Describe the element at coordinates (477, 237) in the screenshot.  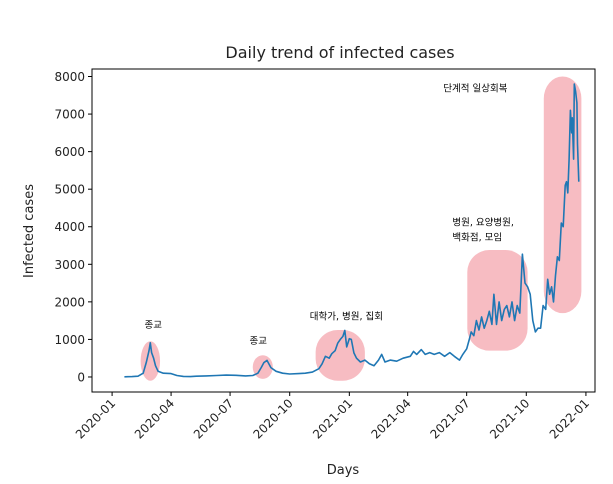
I see `annotation-label: 백화점, 모임` at that location.